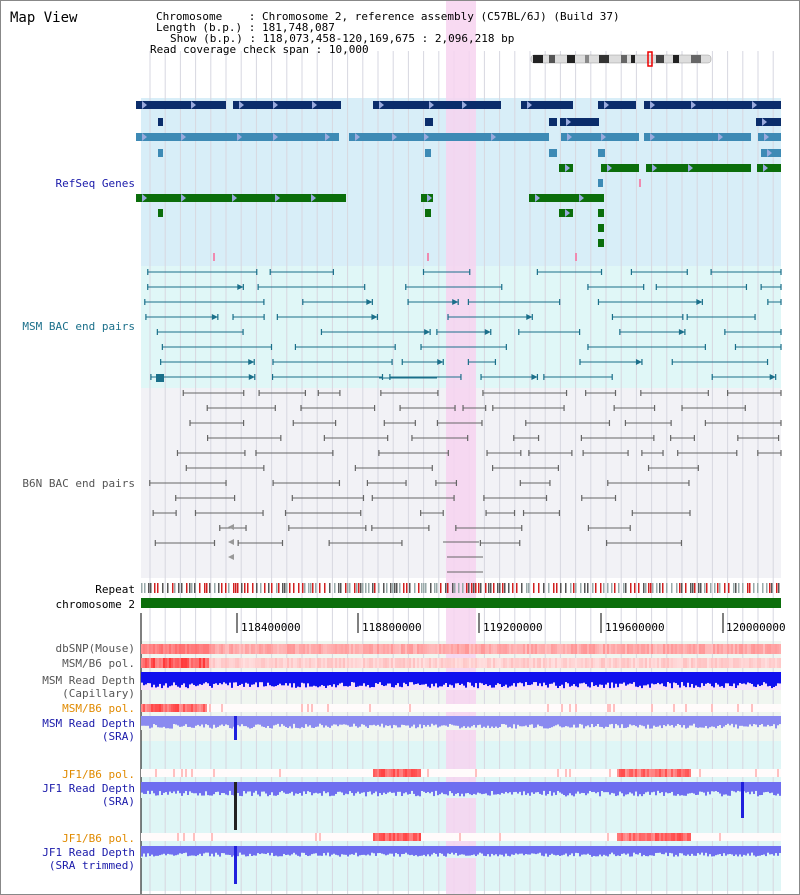 The image size is (800, 895). Describe the element at coordinates (534, 377) in the screenshot. I see `msm-bac-pair-arrow` at that location.